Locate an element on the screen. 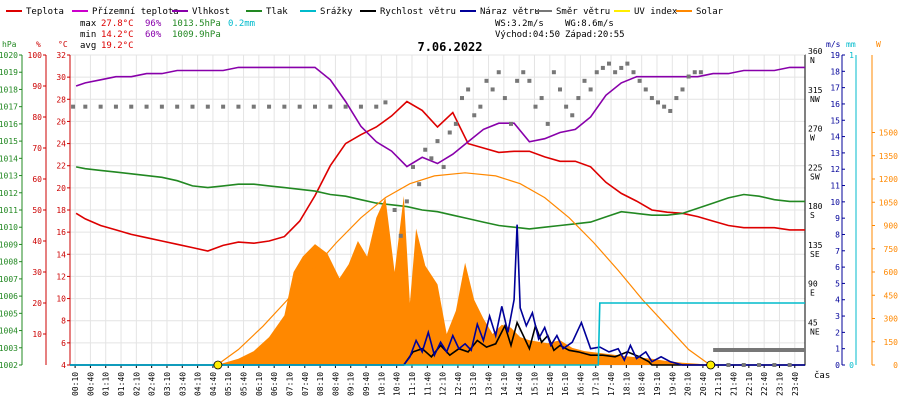 This screenshot has width=900, height=400. stats-max-rain: 0.2mm is located at coordinates (241, 24).